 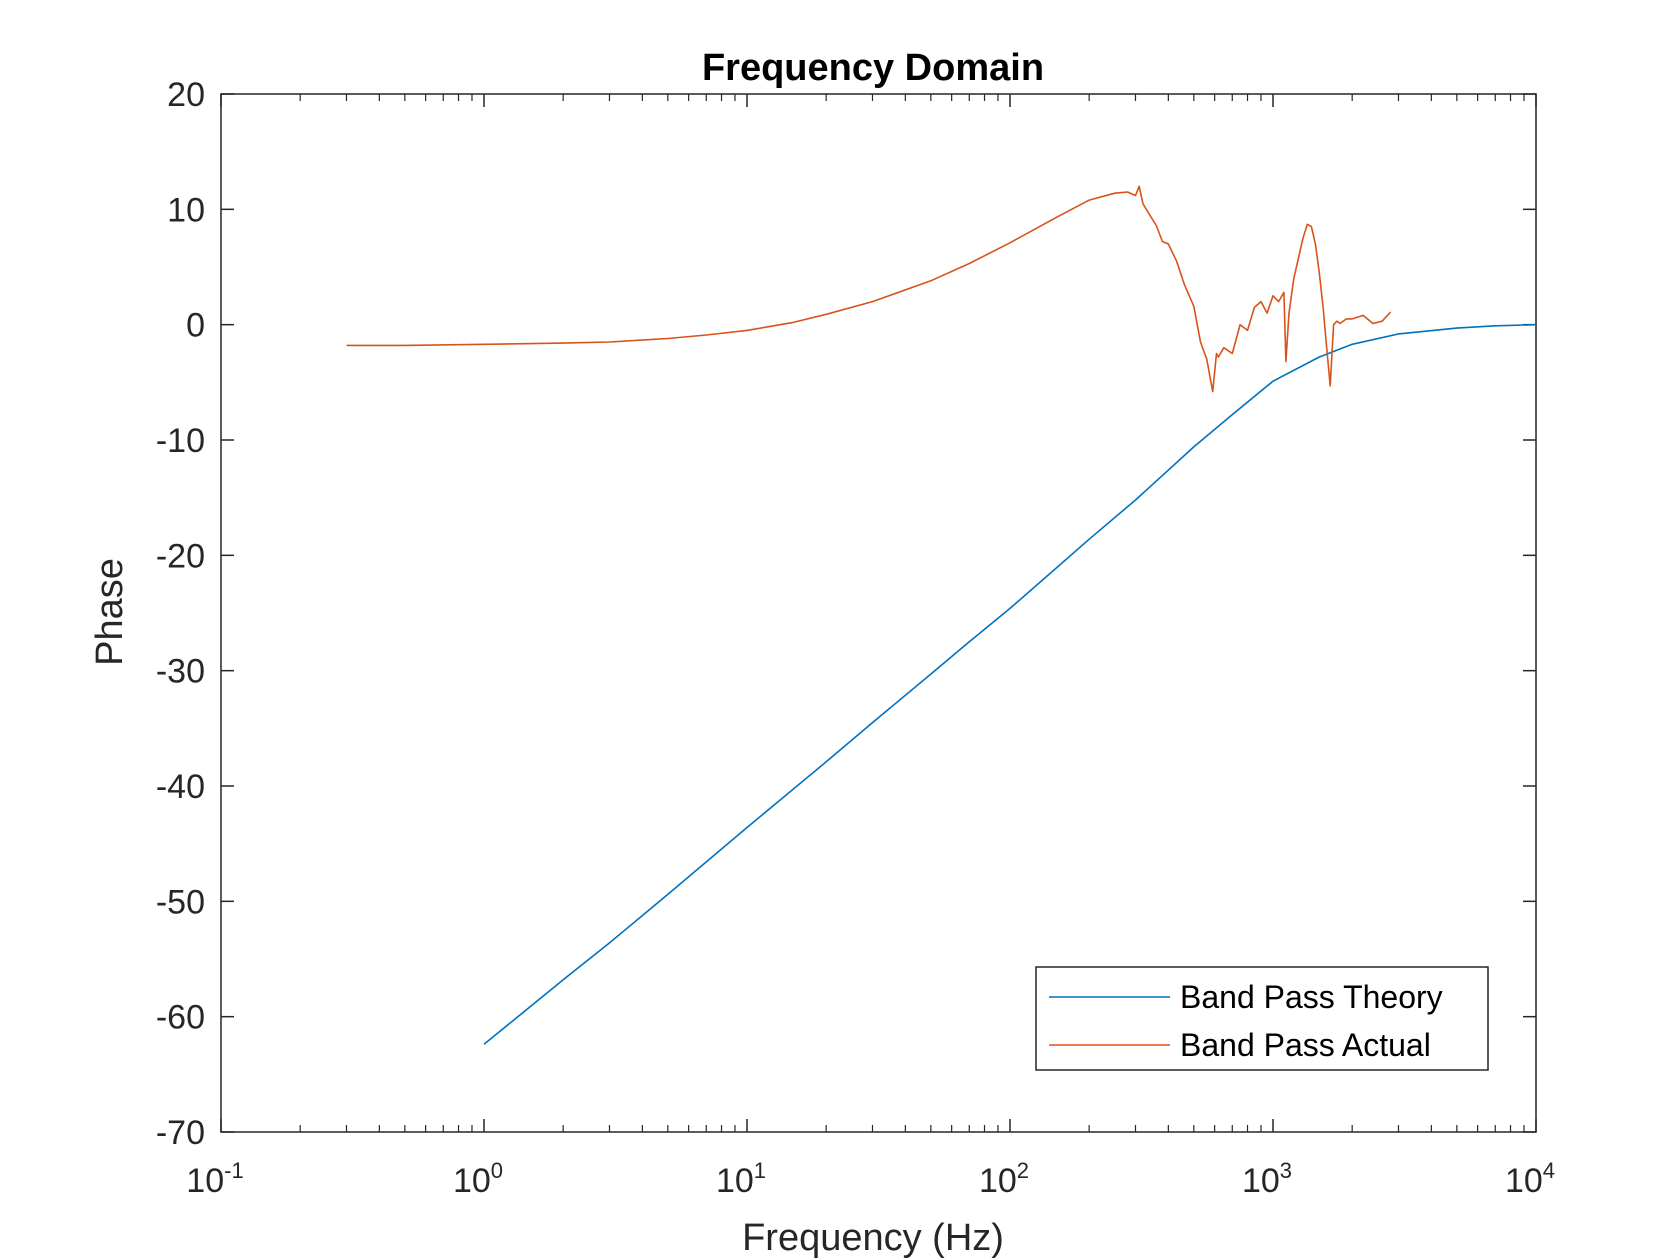 What do you see at coordinates (180, 787) in the screenshot?
I see `y-tick-label: -40` at bounding box center [180, 787].